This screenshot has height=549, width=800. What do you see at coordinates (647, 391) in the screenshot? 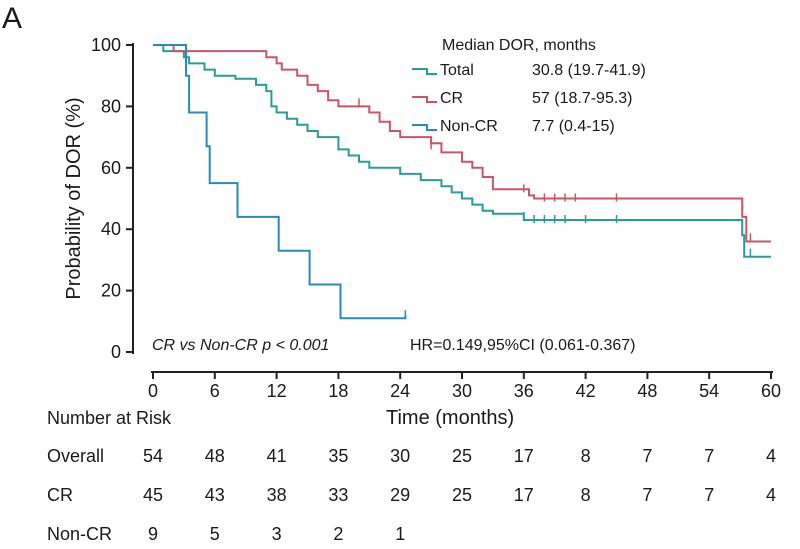
I see `x-tick-label: 48` at bounding box center [647, 391].